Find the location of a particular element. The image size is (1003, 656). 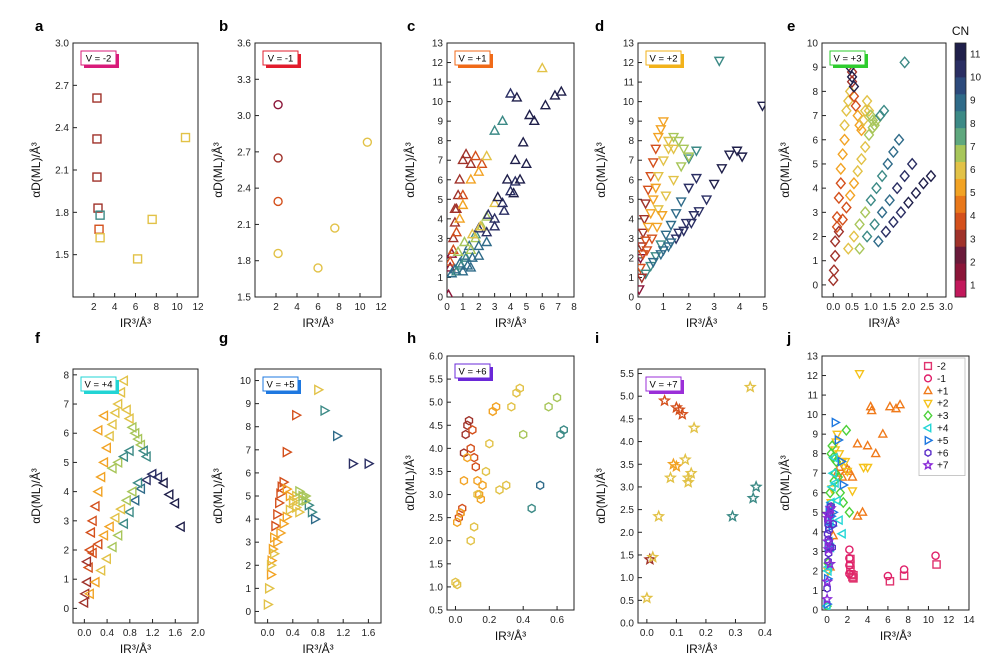

panel-letter: f is located at coordinates (38, 338).